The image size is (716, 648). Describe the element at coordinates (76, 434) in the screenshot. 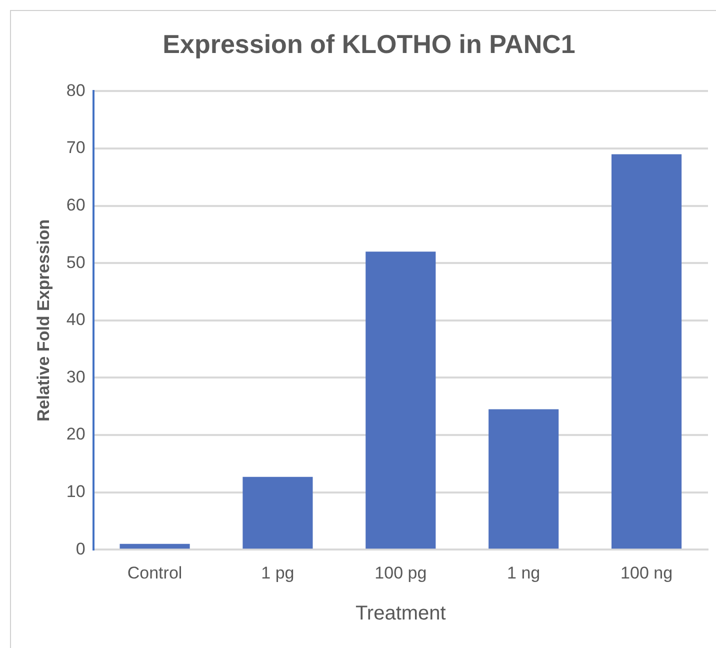

I see `y-tick-label: 20` at that location.